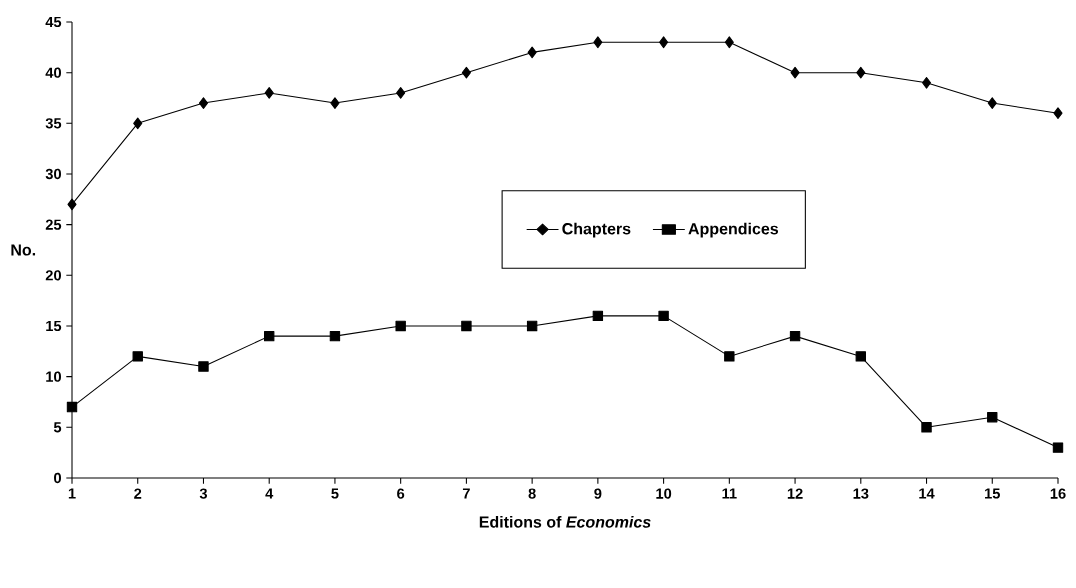 The height and width of the screenshot is (588, 1076). Describe the element at coordinates (53, 224) in the screenshot. I see `y-tick-label: 25` at that location.